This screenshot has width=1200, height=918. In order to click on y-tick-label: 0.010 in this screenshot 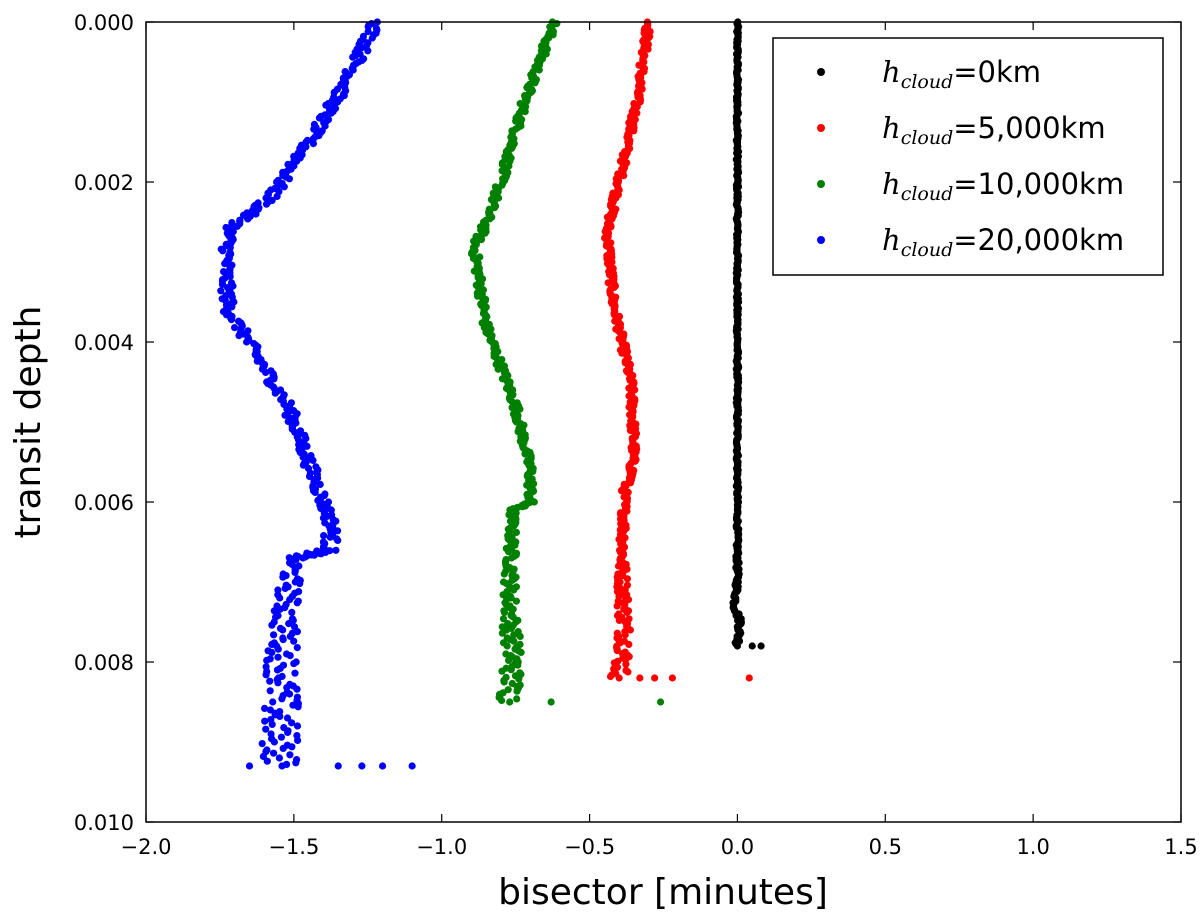, I will do `click(104, 823)`.